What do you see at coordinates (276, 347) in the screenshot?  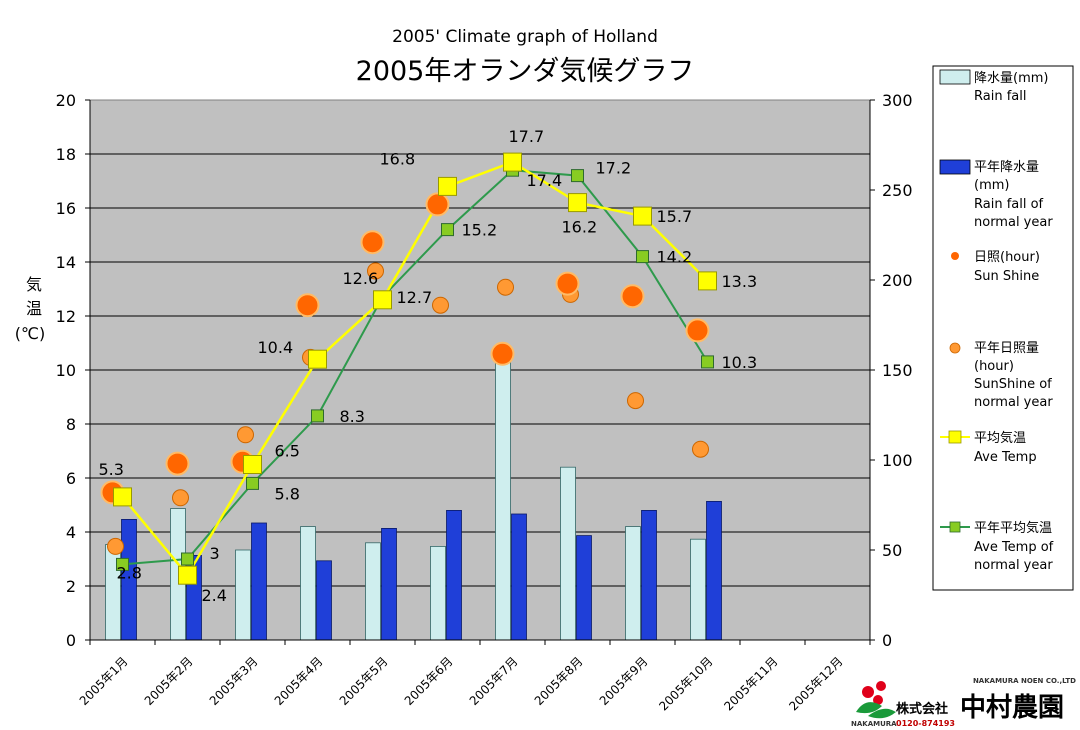 I see `data-label-temp: 10.4` at bounding box center [276, 347].